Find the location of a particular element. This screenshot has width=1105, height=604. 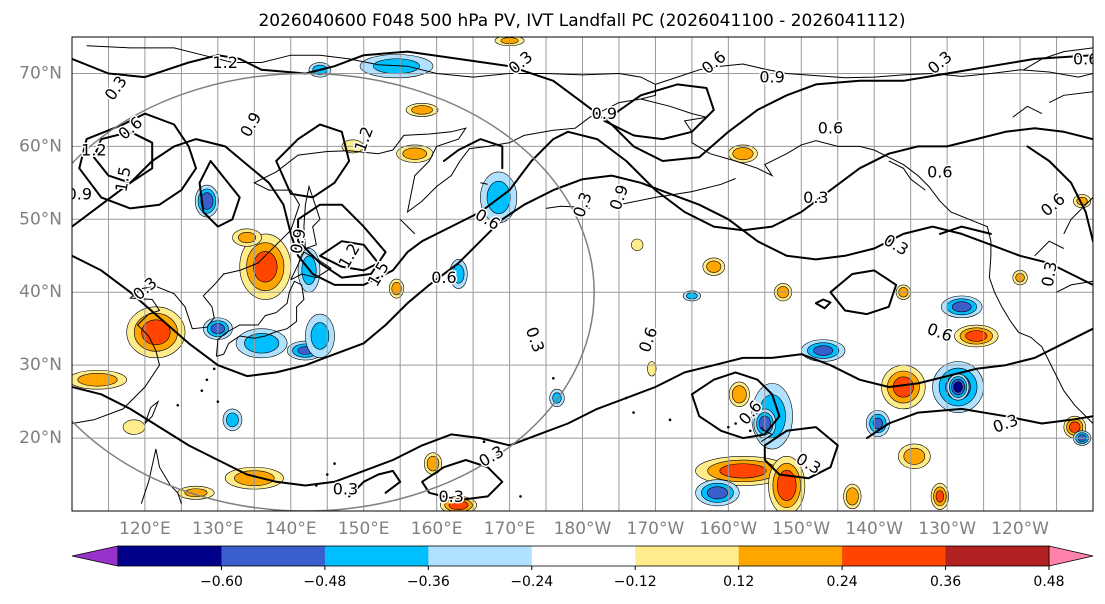

lon-tick-label: 160°W is located at coordinates (728, 529).